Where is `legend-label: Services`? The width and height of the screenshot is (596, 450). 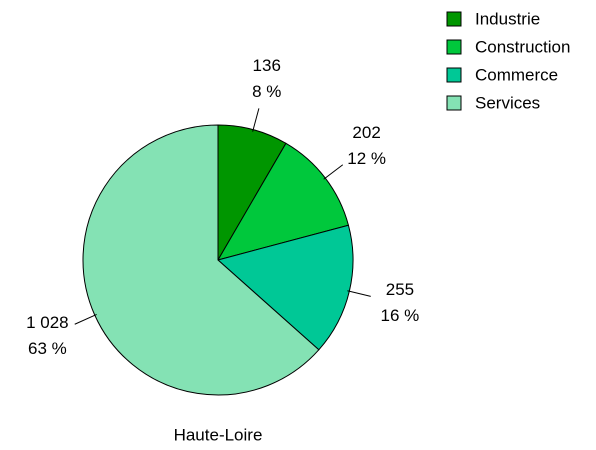
legend-label: Services is located at coordinates (507, 102).